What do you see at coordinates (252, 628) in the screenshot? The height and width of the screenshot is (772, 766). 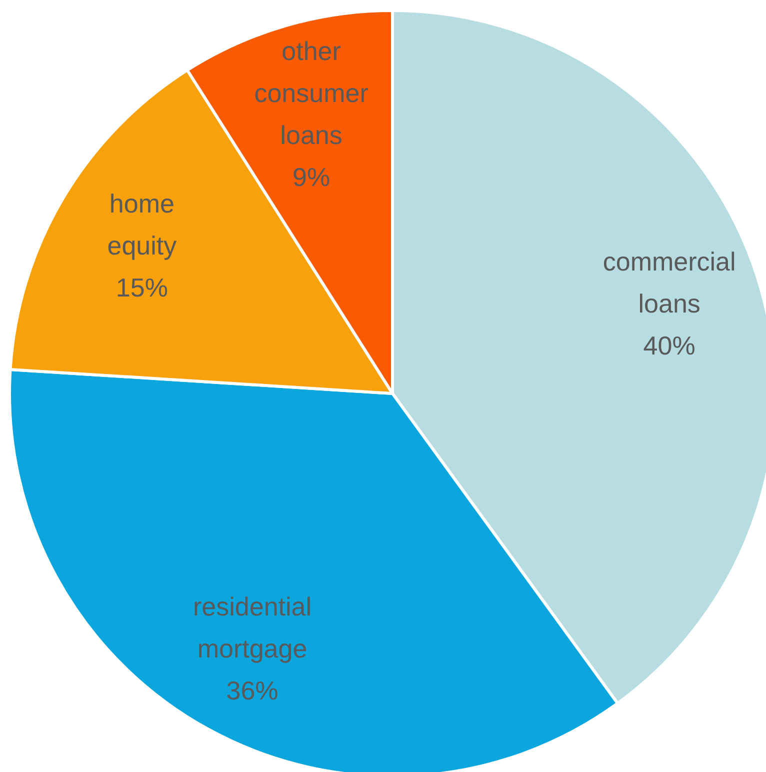 I see `slice-label: residential mortgage` at bounding box center [252, 628].